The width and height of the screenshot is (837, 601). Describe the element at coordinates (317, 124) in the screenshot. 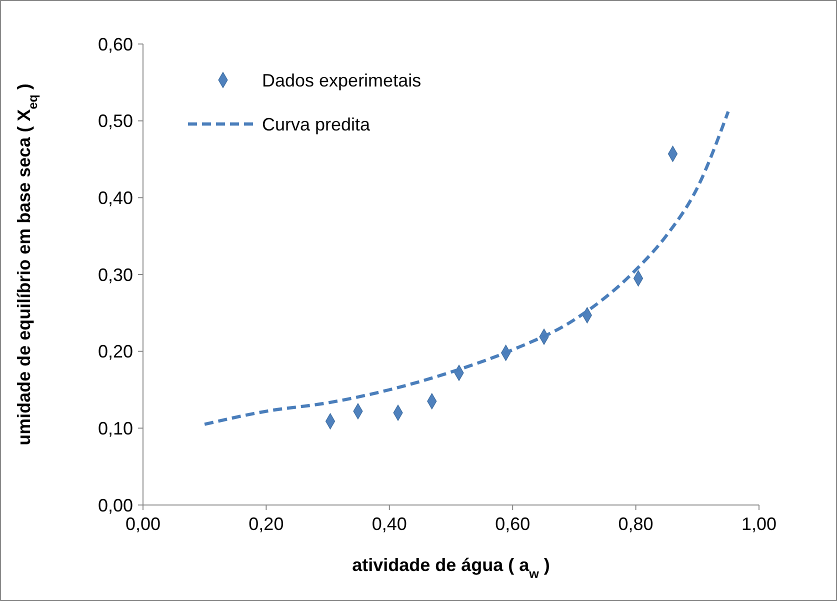

I see `legend-label: Curva predita` at that location.